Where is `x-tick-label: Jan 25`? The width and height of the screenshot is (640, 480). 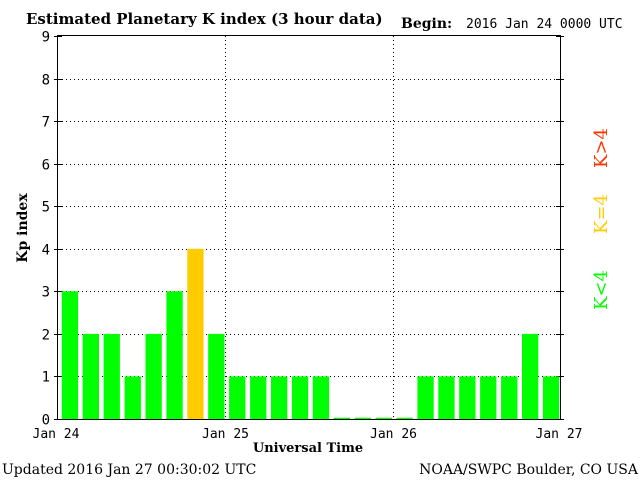
x-tick-label: Jan 25 is located at coordinates (225, 434).